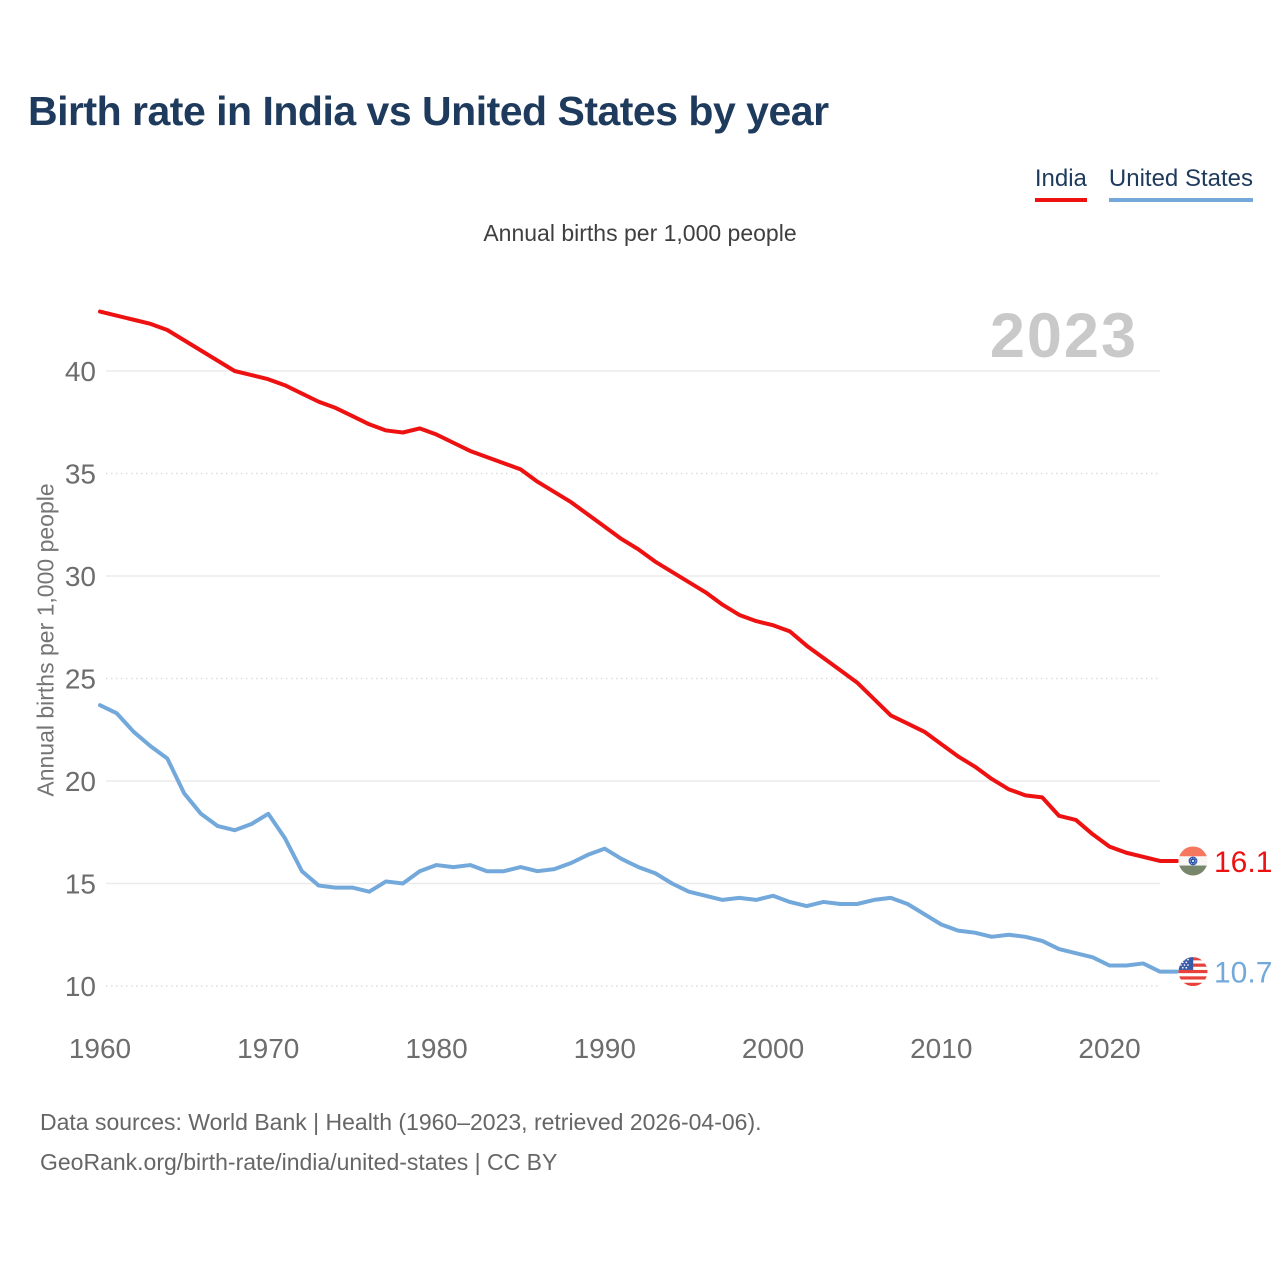 The image size is (1280, 1280). Describe the element at coordinates (605, 1048) in the screenshot. I see `x-tick-label: 1990` at that location.